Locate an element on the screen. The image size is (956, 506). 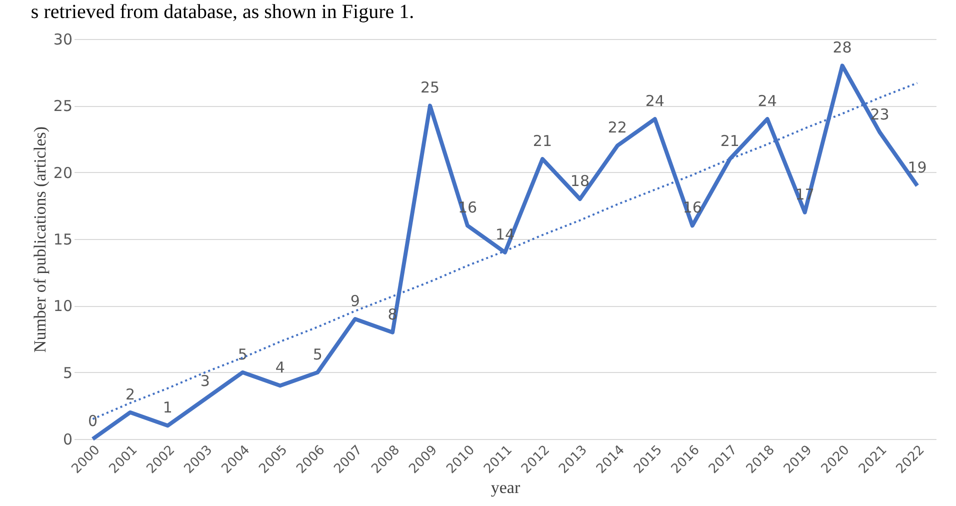
data-label: 3 is located at coordinates (205, 381).